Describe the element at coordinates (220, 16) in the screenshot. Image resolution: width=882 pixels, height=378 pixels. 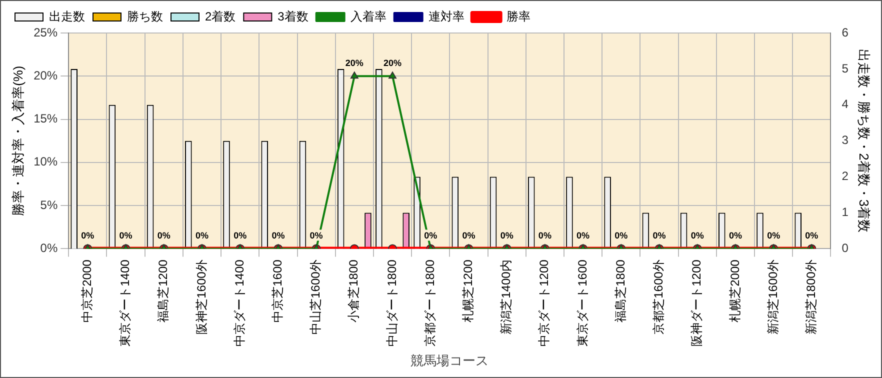
I see `legend-label: 2着数` at that location.